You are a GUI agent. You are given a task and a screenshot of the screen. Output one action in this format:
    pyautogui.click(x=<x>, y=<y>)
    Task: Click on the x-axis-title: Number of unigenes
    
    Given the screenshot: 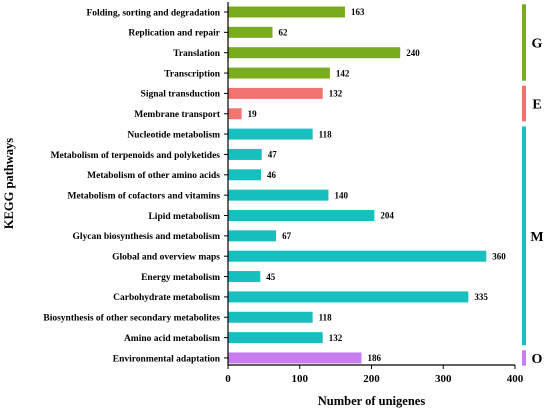 What is the action you would take?
    pyautogui.click(x=372, y=401)
    